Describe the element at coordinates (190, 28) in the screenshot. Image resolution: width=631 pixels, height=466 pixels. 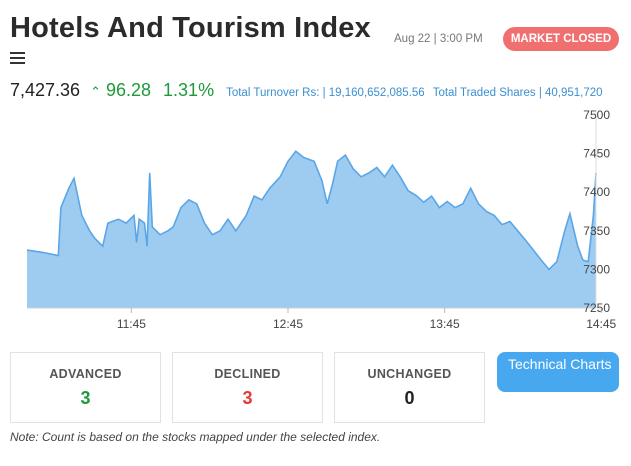
I see `page-title: Hotels And Tourism Index` at that location.